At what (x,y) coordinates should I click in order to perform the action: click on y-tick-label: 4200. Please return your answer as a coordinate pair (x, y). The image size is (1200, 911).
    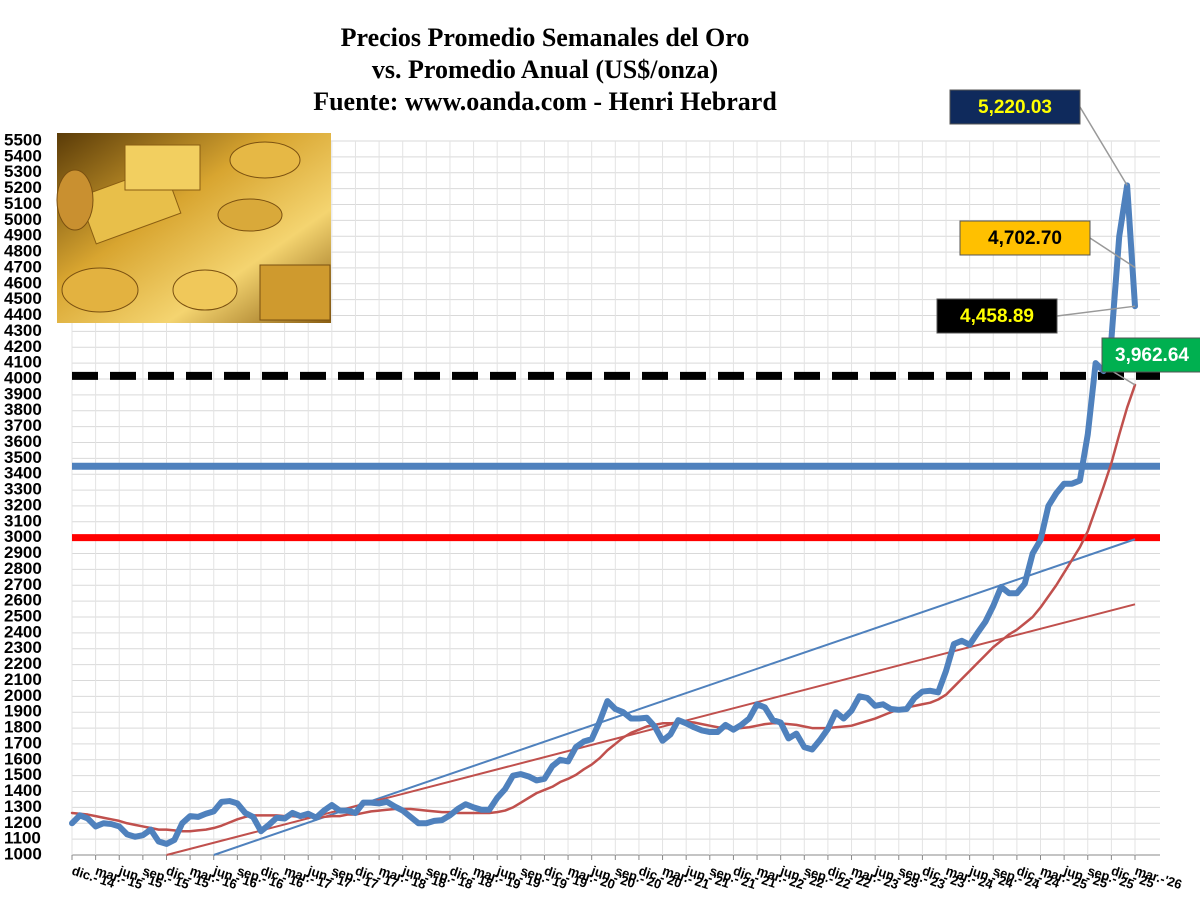
    Looking at the image, I should click on (23, 346).